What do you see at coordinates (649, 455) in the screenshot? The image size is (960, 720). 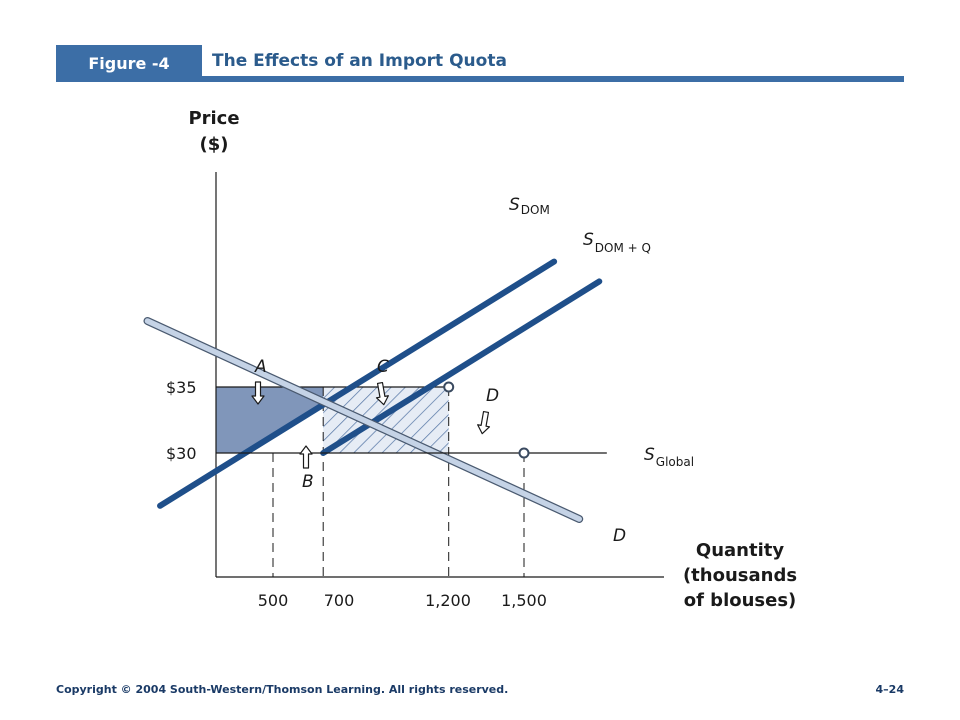 I see `sglobal-label-main: S` at bounding box center [649, 455].